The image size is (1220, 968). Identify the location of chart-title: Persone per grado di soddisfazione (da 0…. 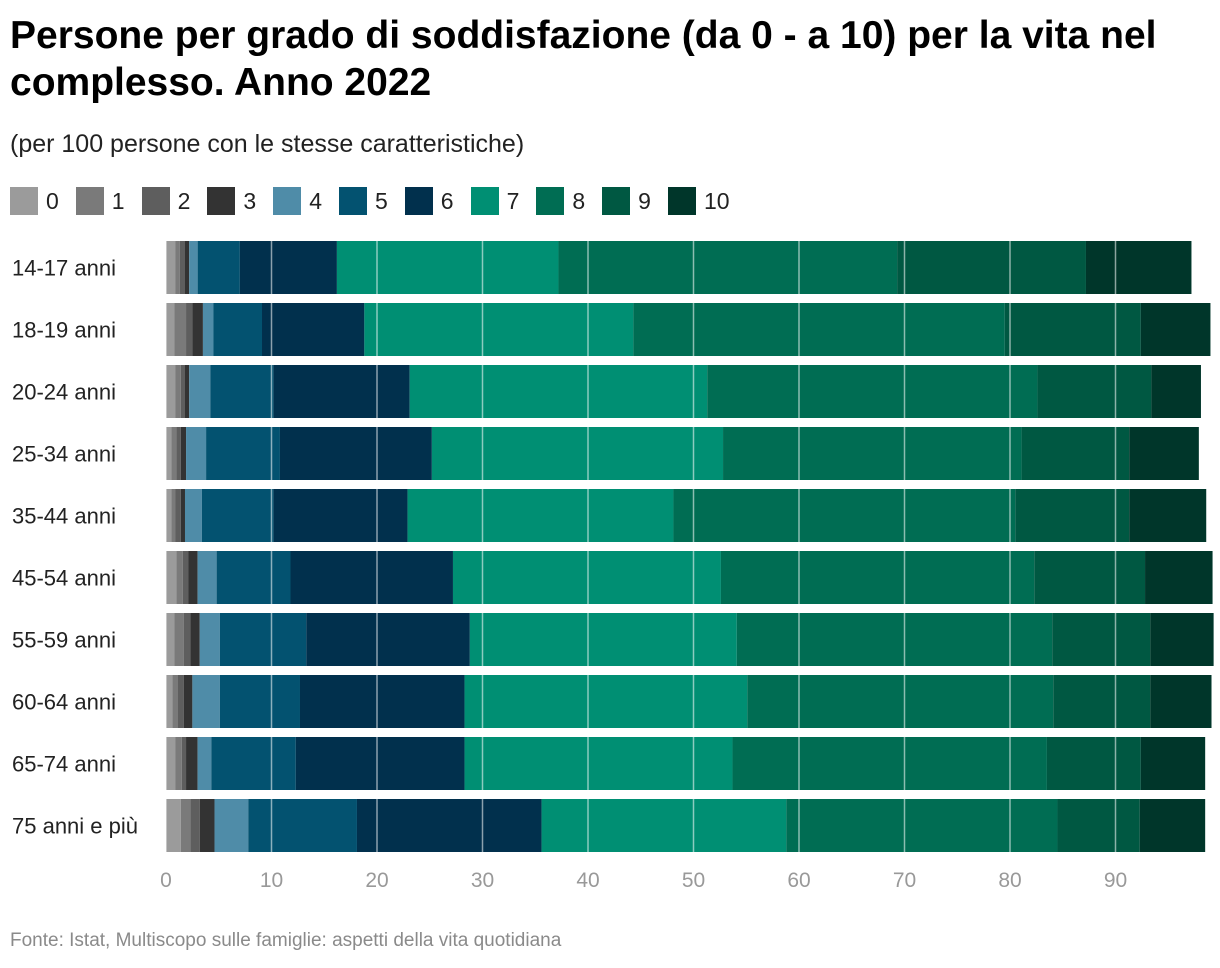
(583, 59).